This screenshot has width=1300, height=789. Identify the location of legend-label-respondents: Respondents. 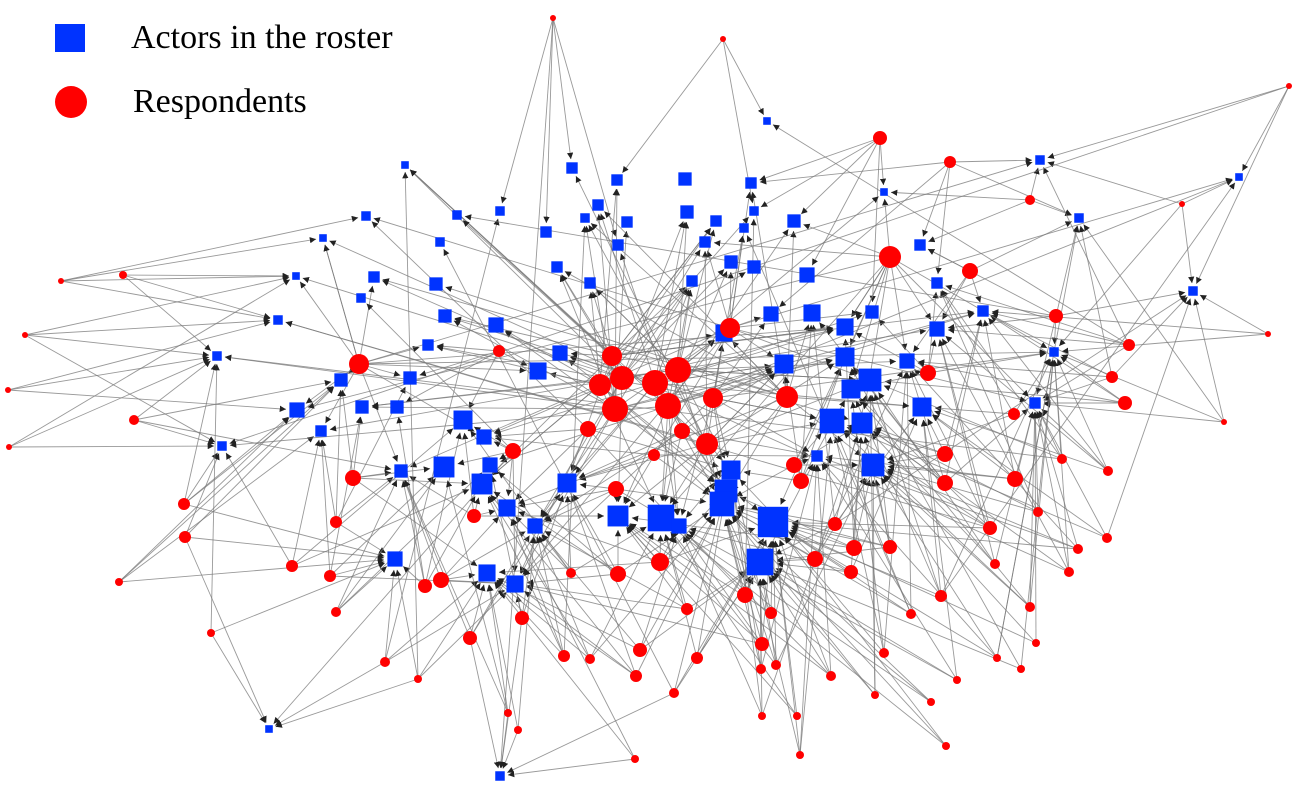
(220, 101).